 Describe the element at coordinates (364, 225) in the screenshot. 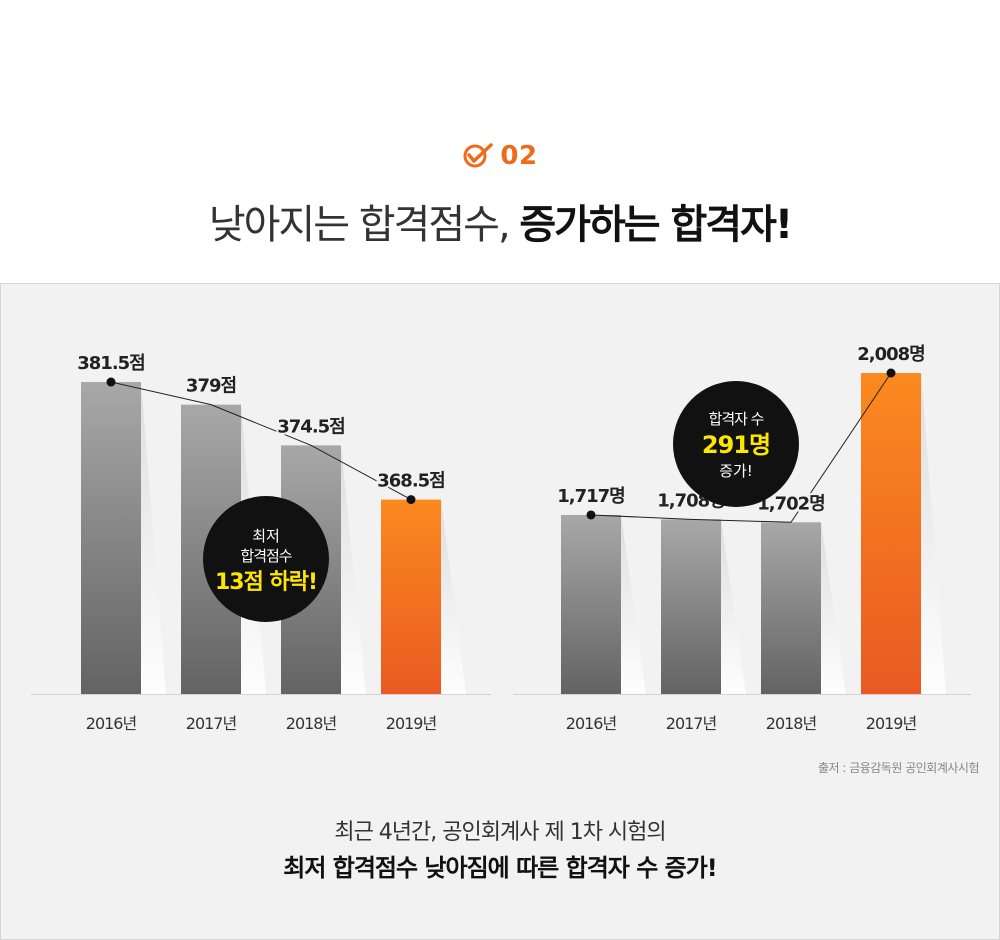

I see `title-light-part: 낮아지는 합격점수,` at that location.